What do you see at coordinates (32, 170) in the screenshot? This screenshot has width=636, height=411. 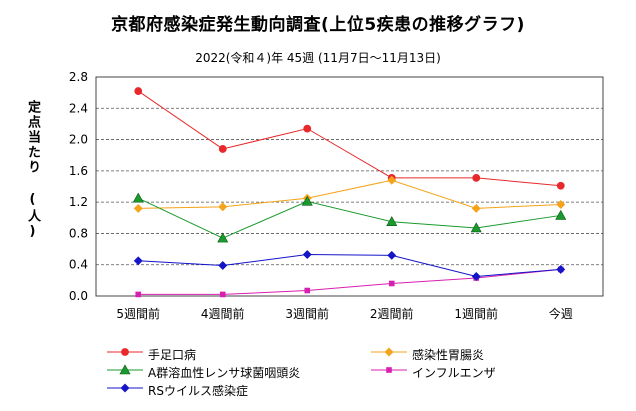 I see `y-axis-label: 定点当たり (人)` at bounding box center [32, 170].